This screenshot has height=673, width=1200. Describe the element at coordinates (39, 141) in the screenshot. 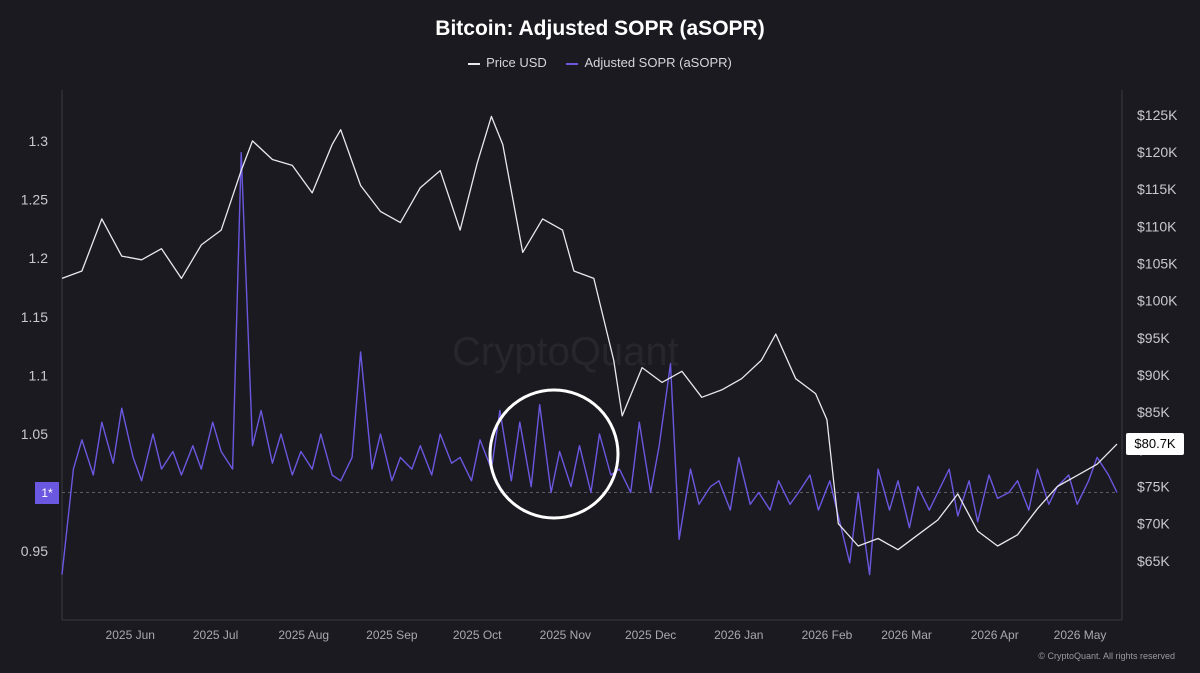

I see `y-left-tick-label: 1.3` at that location.